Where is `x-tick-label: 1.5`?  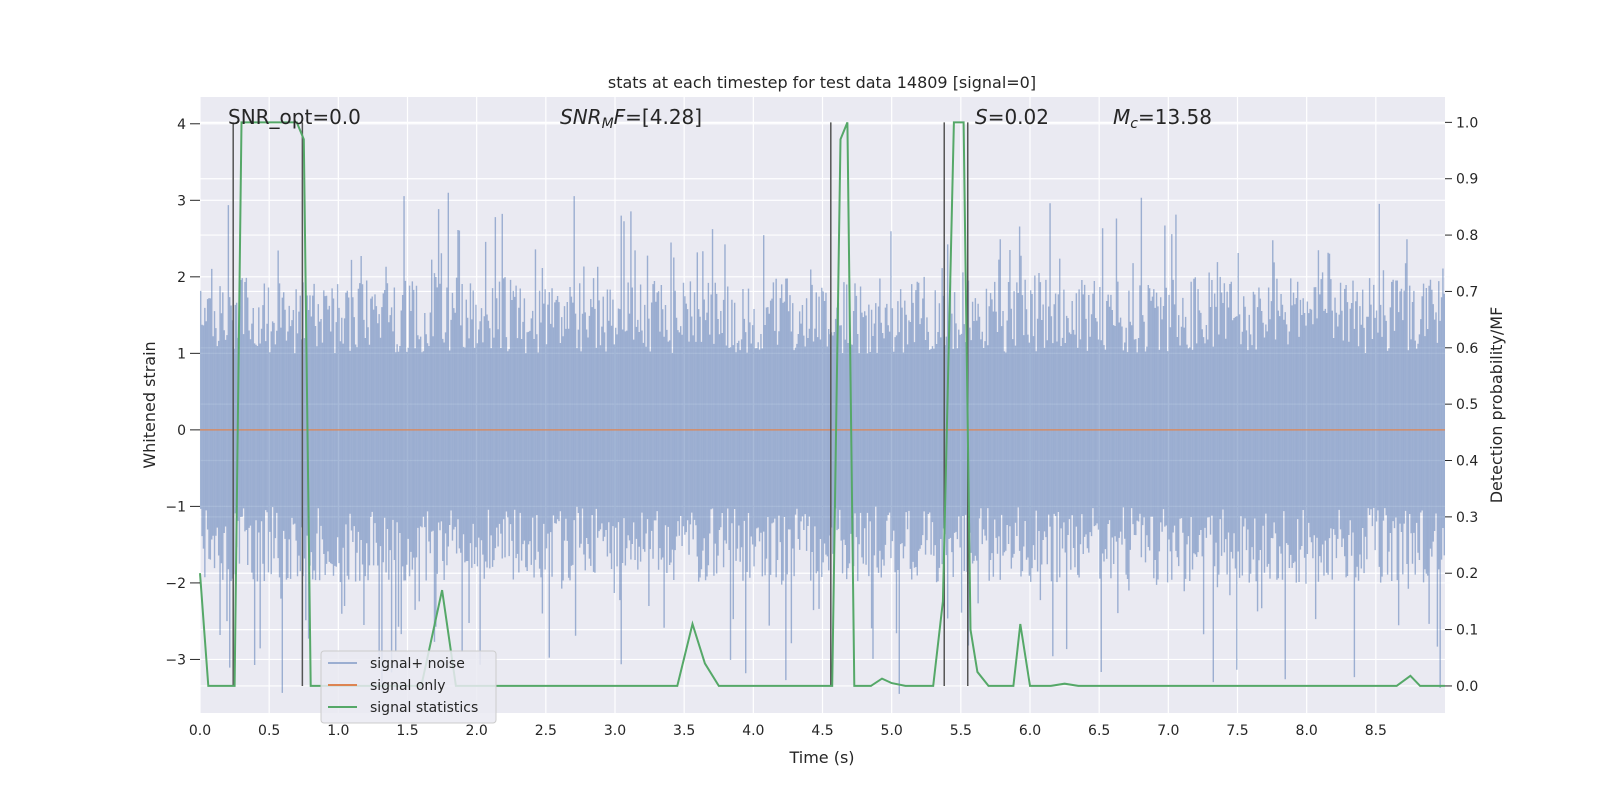 x-tick-label: 1.5 is located at coordinates (407, 731).